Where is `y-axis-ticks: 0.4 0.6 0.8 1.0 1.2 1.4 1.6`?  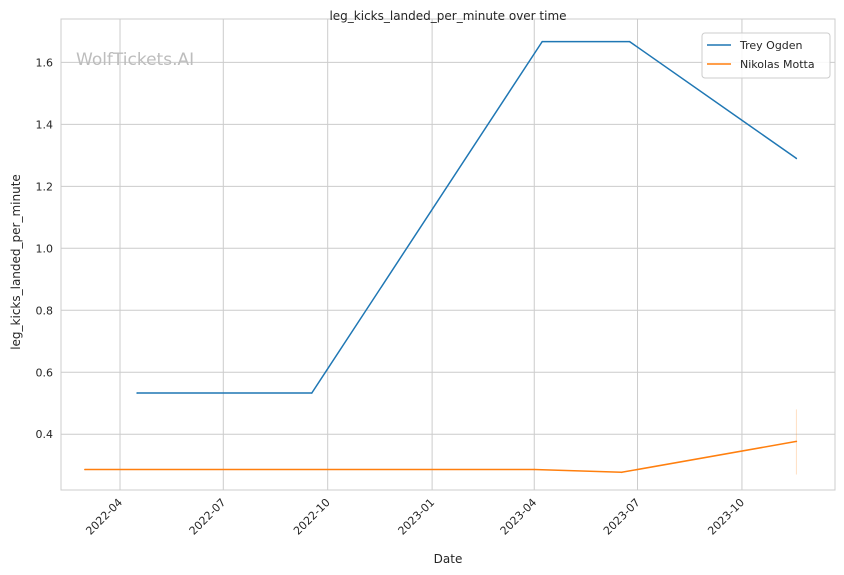 y-axis-ticks: 0.4 0.6 0.8 1.0 1.2 1.4 1.6 is located at coordinates (45, 248).